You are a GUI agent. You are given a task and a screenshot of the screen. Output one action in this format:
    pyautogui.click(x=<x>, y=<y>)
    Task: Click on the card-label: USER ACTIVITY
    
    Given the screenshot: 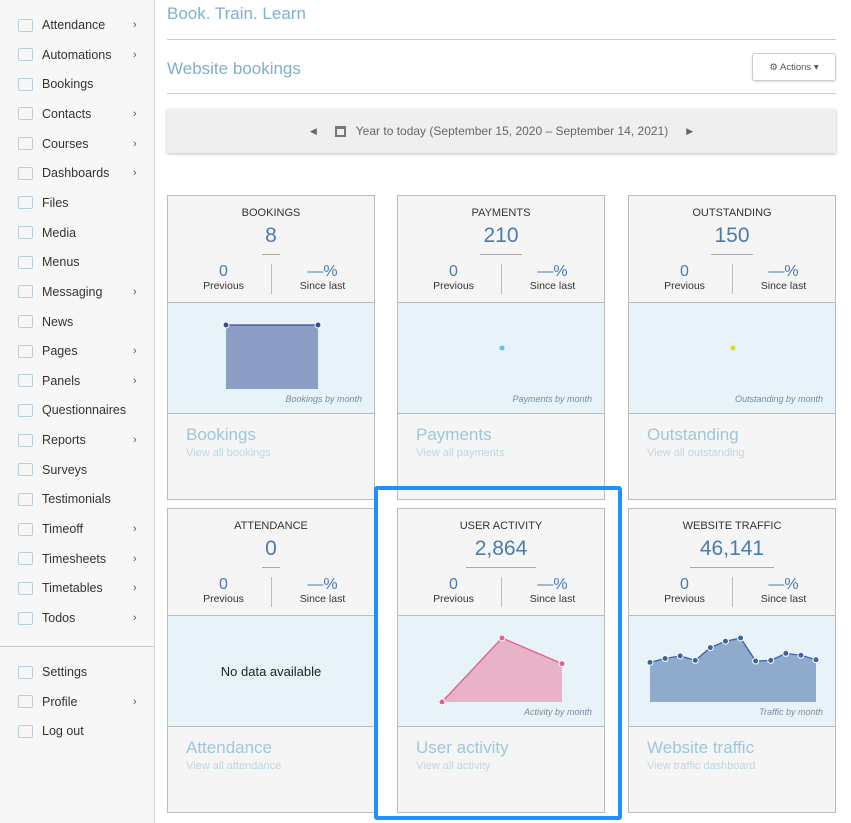 What is the action you would take?
    pyautogui.click(x=501, y=526)
    